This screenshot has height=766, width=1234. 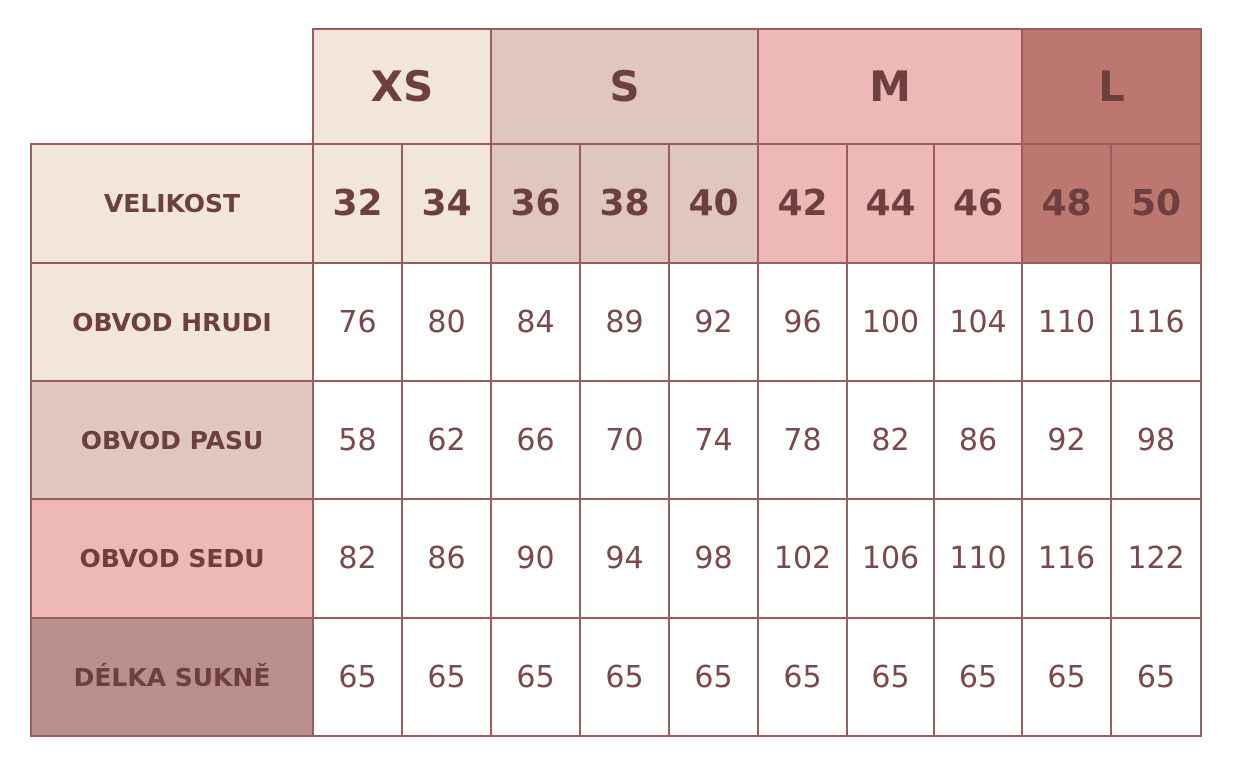 What do you see at coordinates (978, 203) in the screenshot?
I see `size-number: 46` at bounding box center [978, 203].